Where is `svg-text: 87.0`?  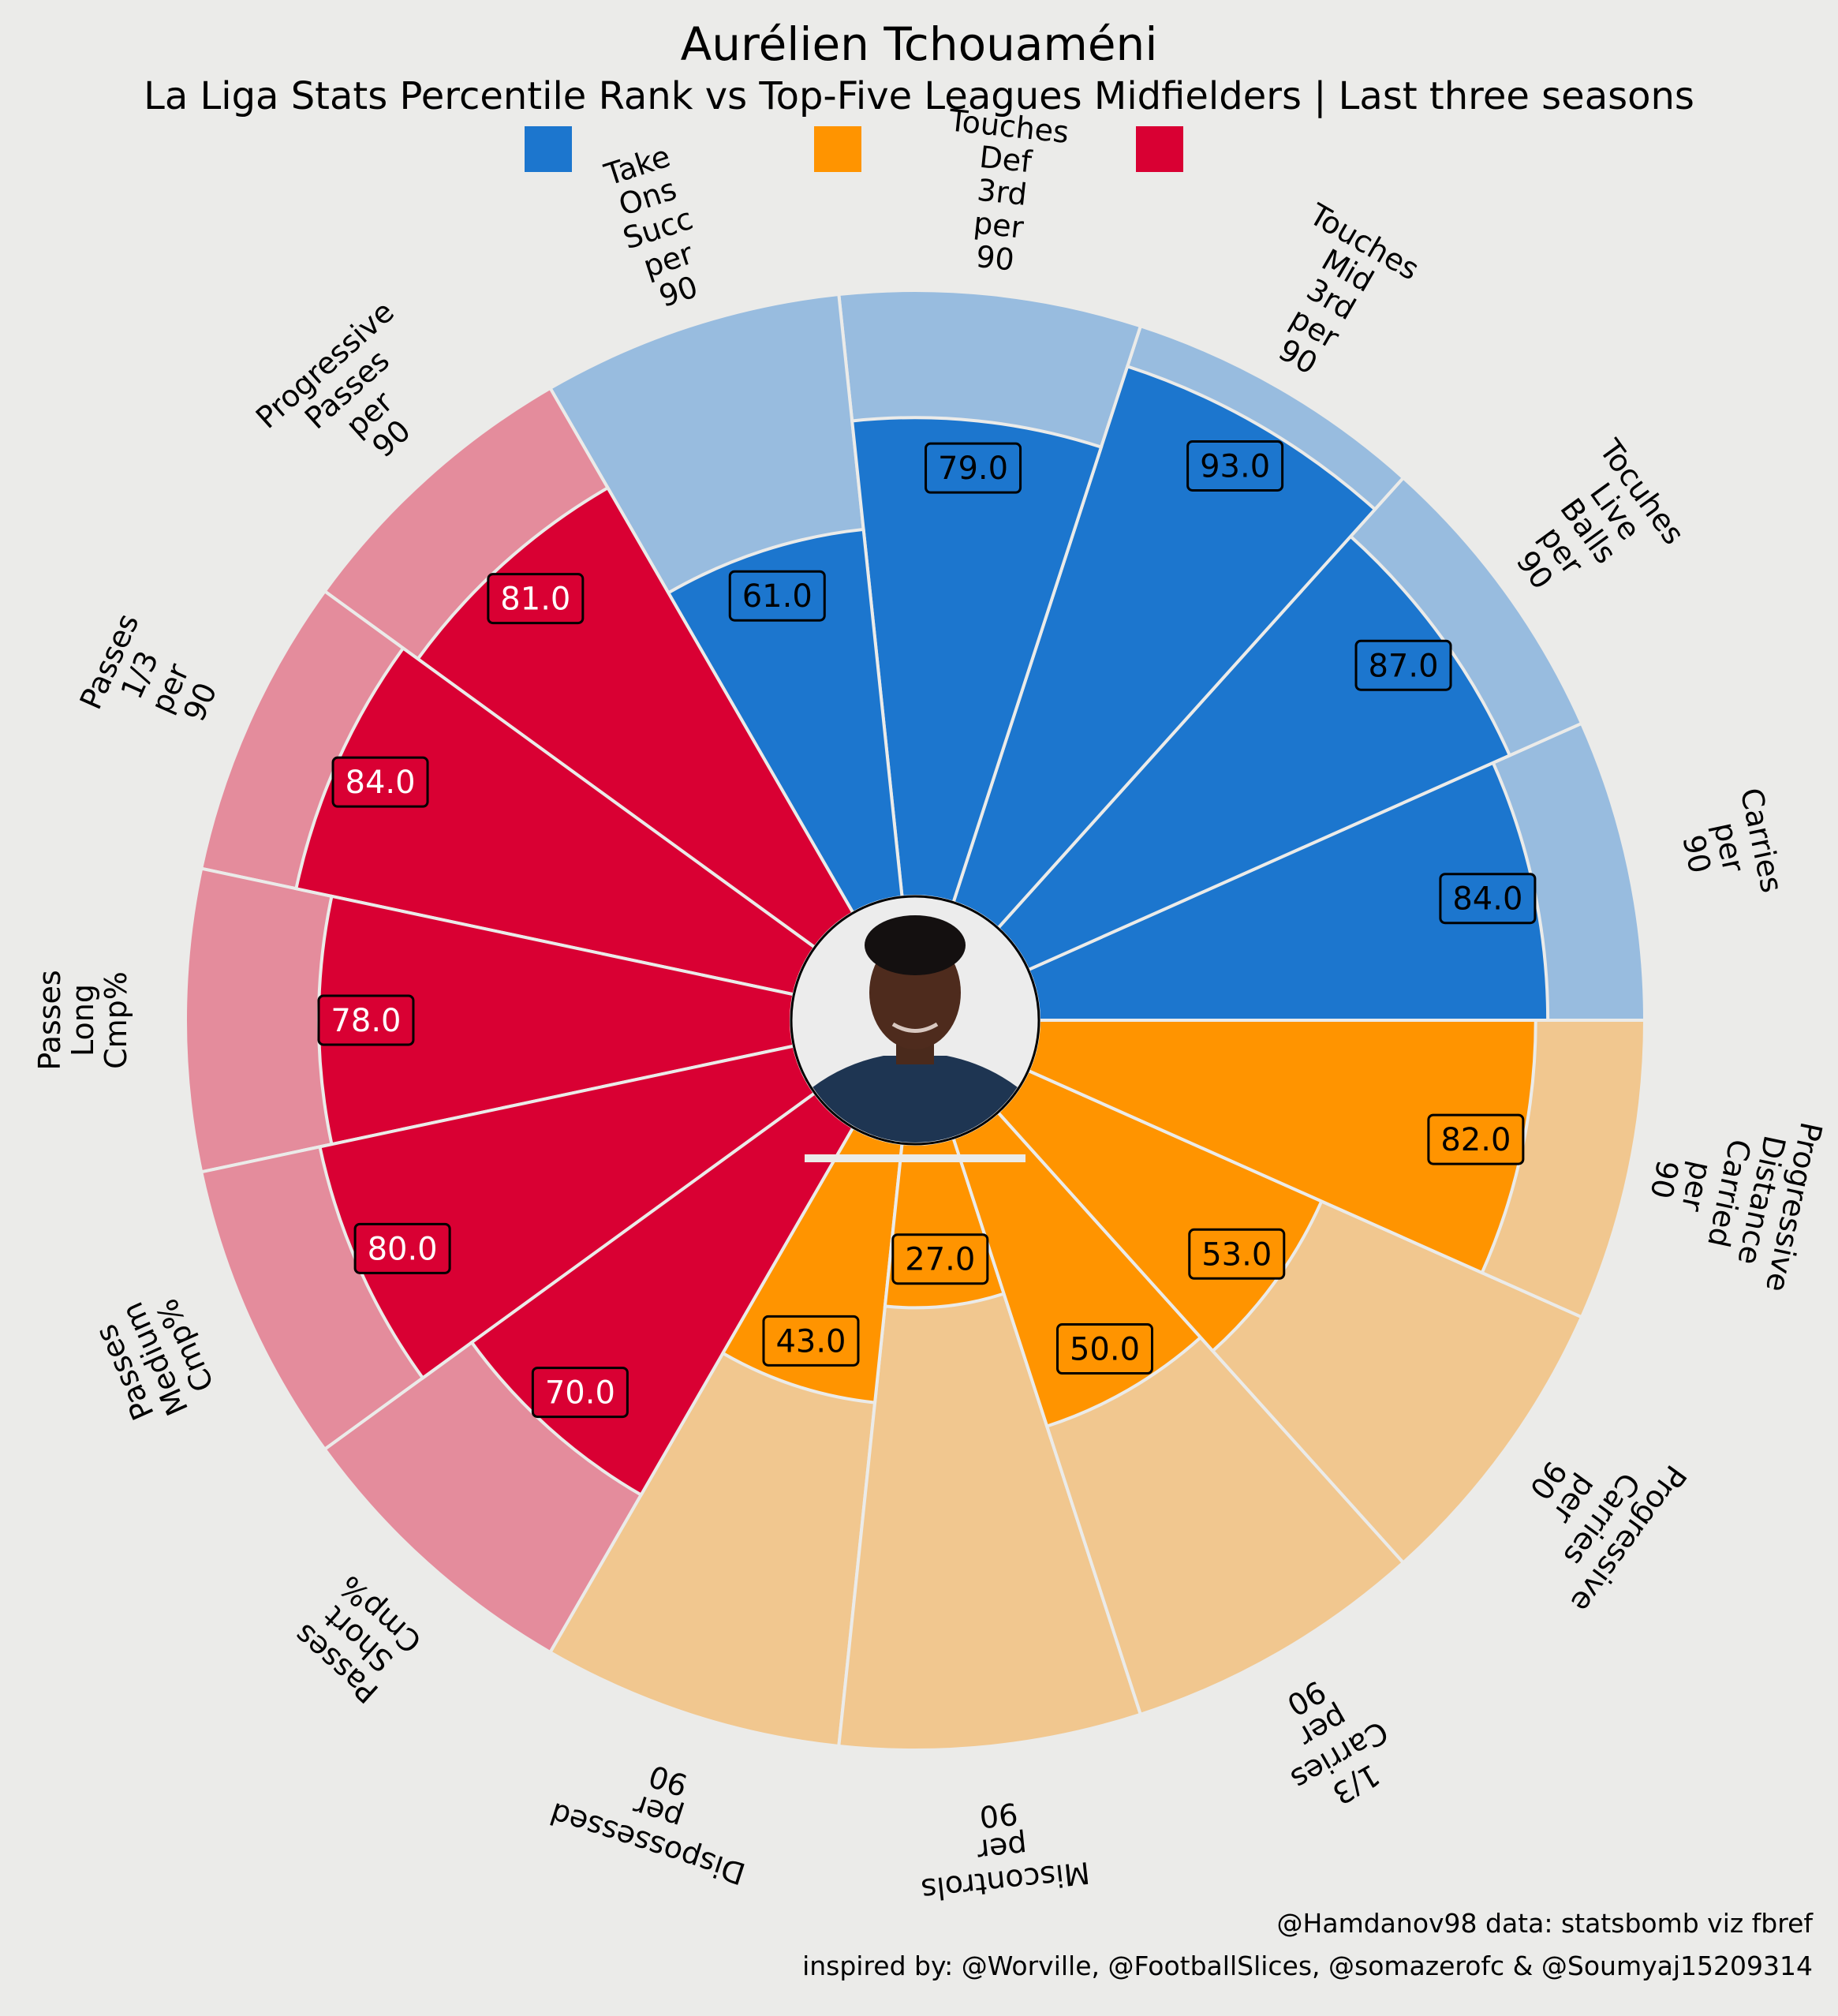
svg-text: 87.0 is located at coordinates (1403, 666).